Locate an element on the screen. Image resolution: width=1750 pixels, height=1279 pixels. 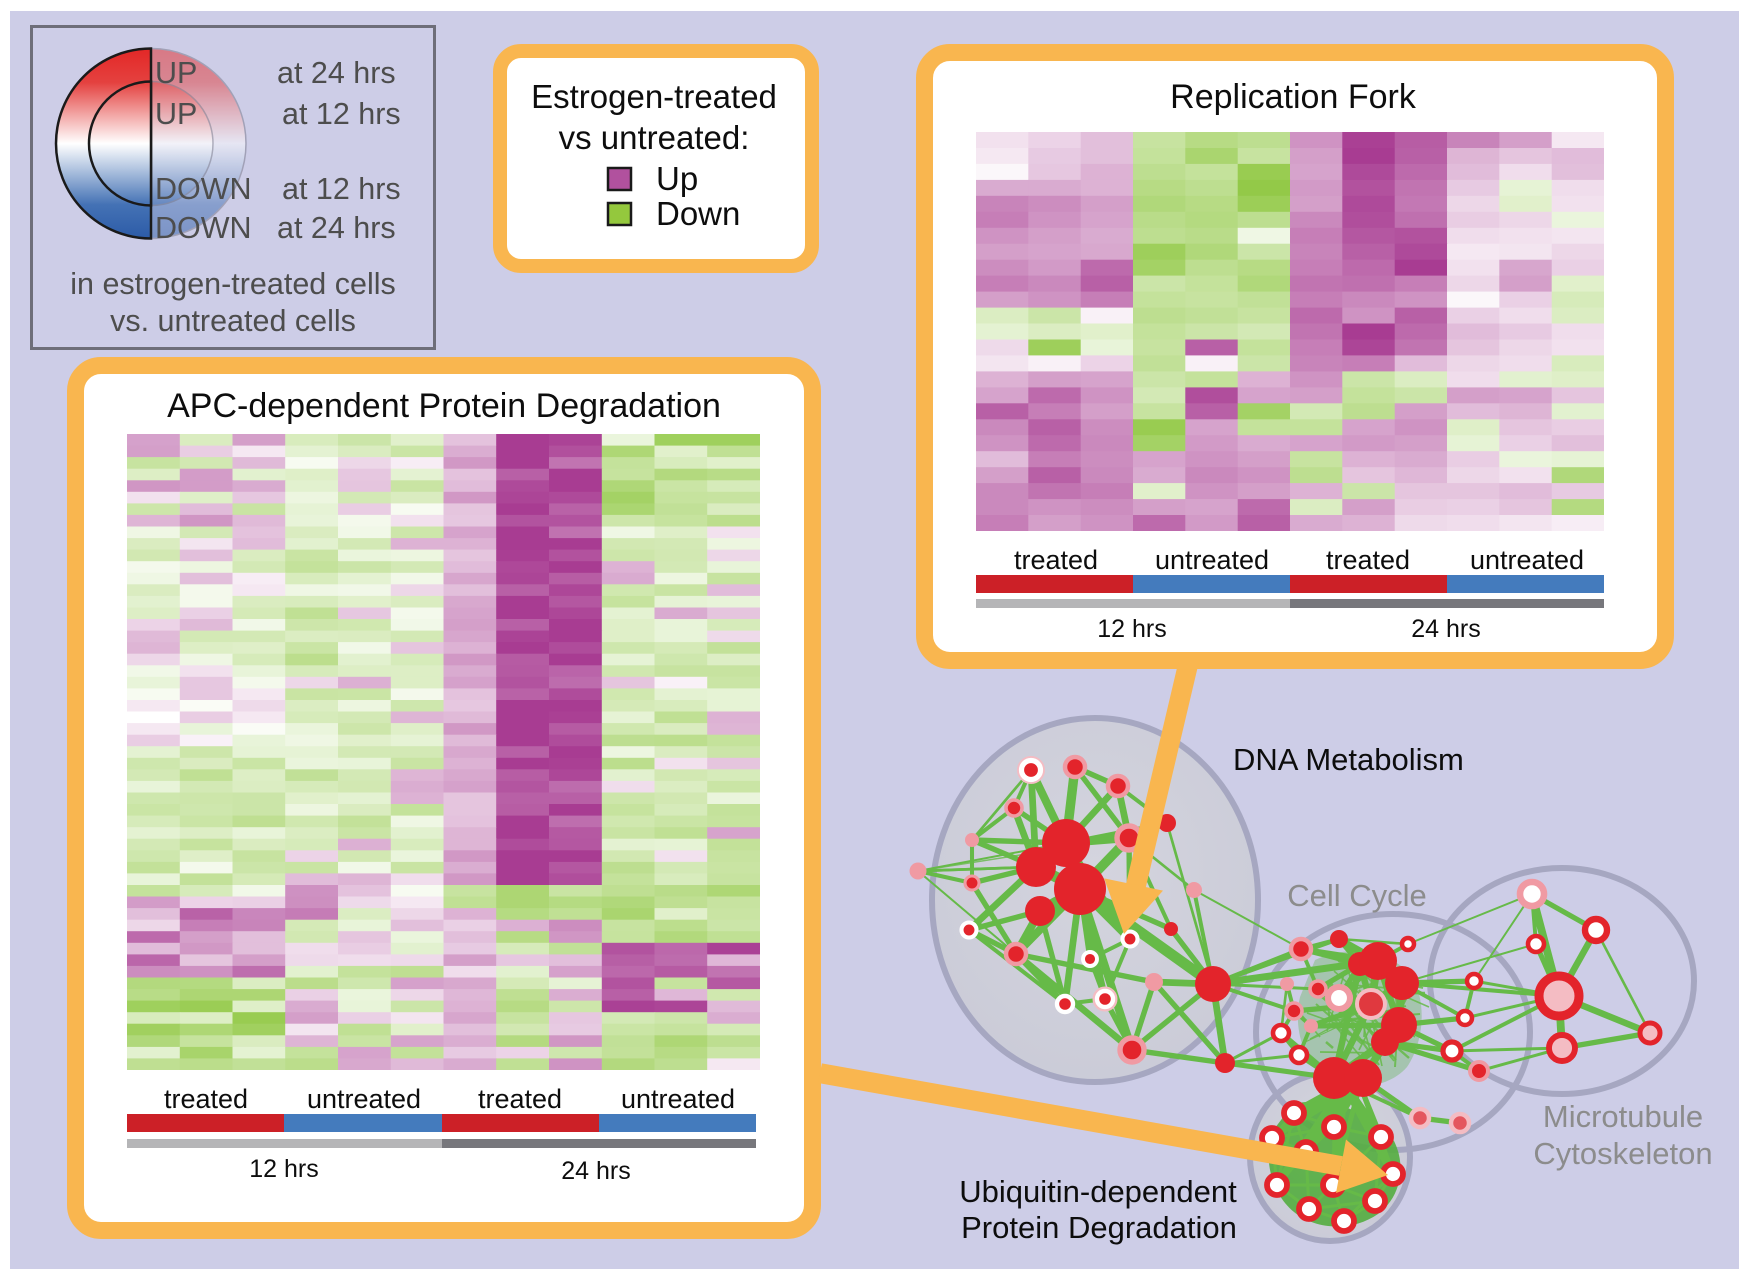
svg-text: Replication Fork is located at coordinates (1293, 97).